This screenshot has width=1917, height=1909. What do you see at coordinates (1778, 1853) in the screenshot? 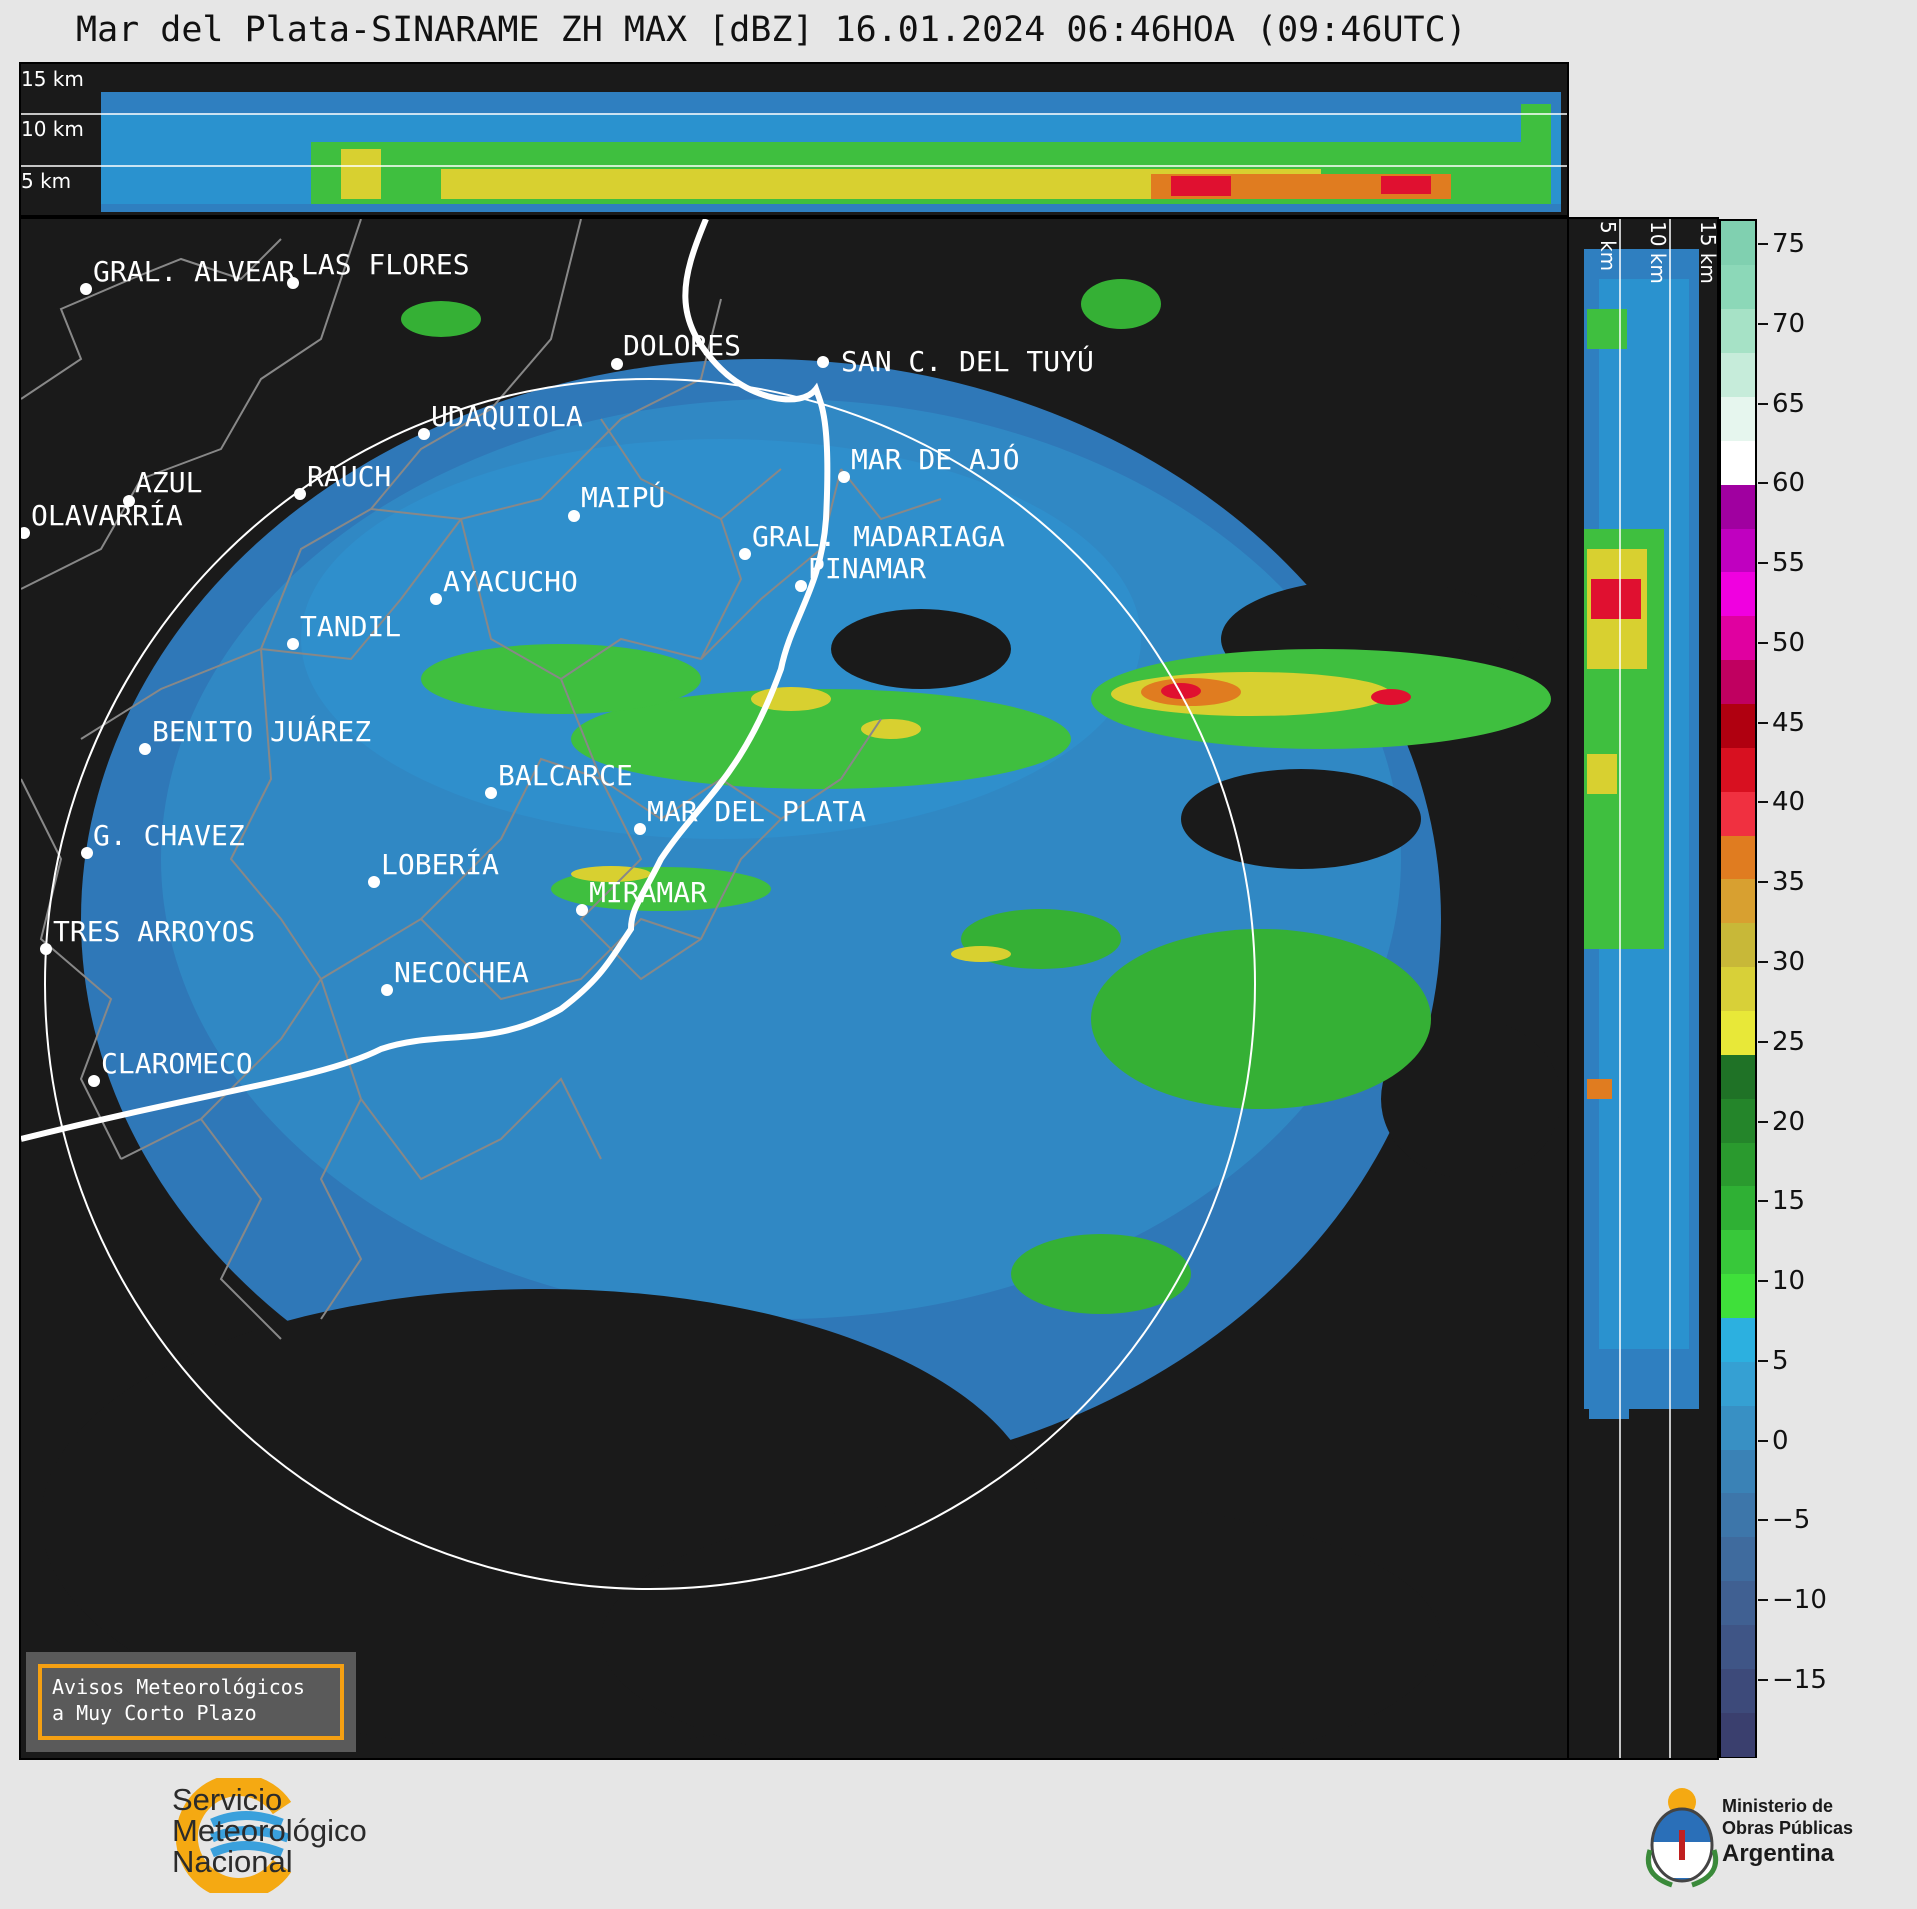
I see `mop-line-3: Argentina` at bounding box center [1778, 1853].